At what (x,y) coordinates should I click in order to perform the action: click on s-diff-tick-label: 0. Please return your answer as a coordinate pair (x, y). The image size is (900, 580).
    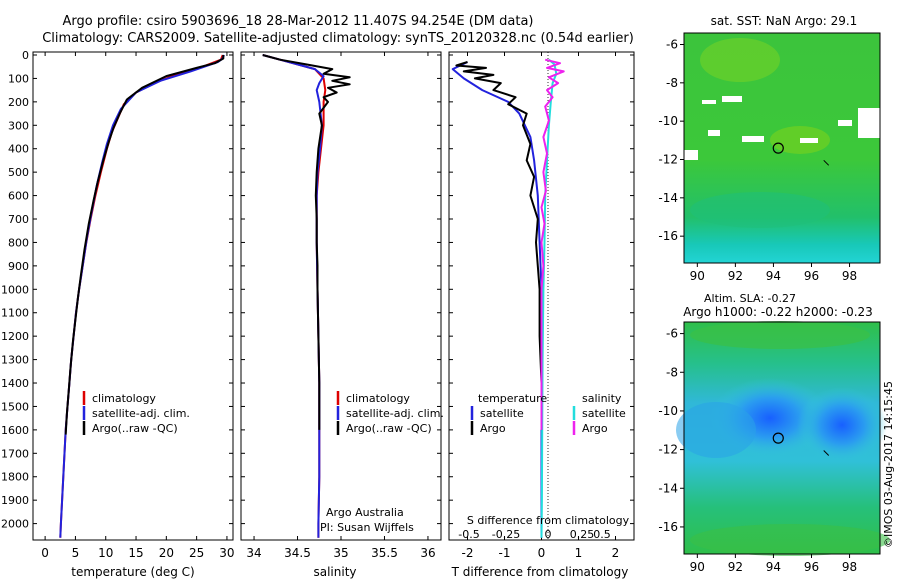
    Looking at the image, I should click on (548, 534).